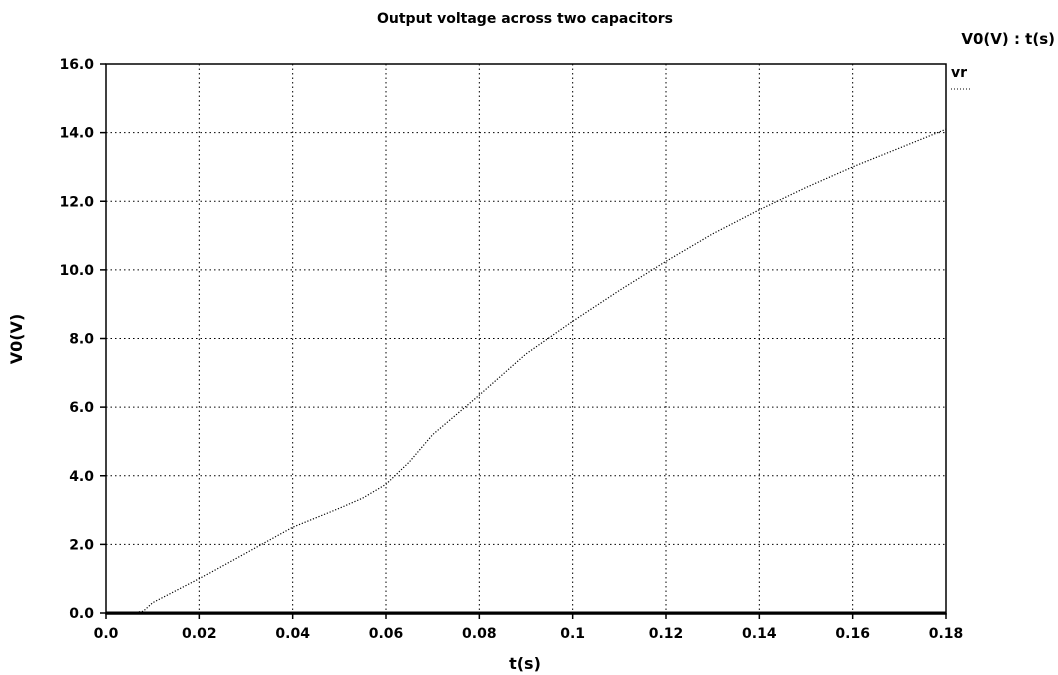 This screenshot has width=1058, height=675. Describe the element at coordinates (852, 634) in the screenshot. I see `x-tick-label: 0.16` at that location.